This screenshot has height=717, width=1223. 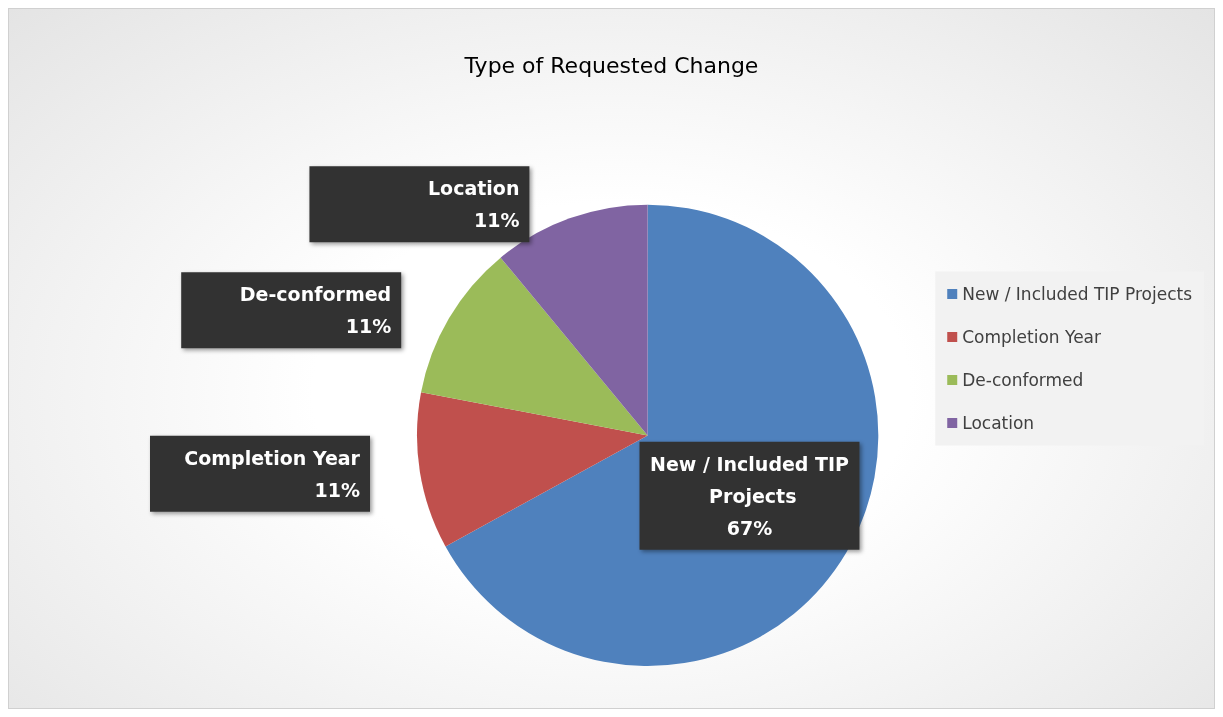 I want to click on slice-label: New / Included TIP Projects, so click(x=749, y=479).